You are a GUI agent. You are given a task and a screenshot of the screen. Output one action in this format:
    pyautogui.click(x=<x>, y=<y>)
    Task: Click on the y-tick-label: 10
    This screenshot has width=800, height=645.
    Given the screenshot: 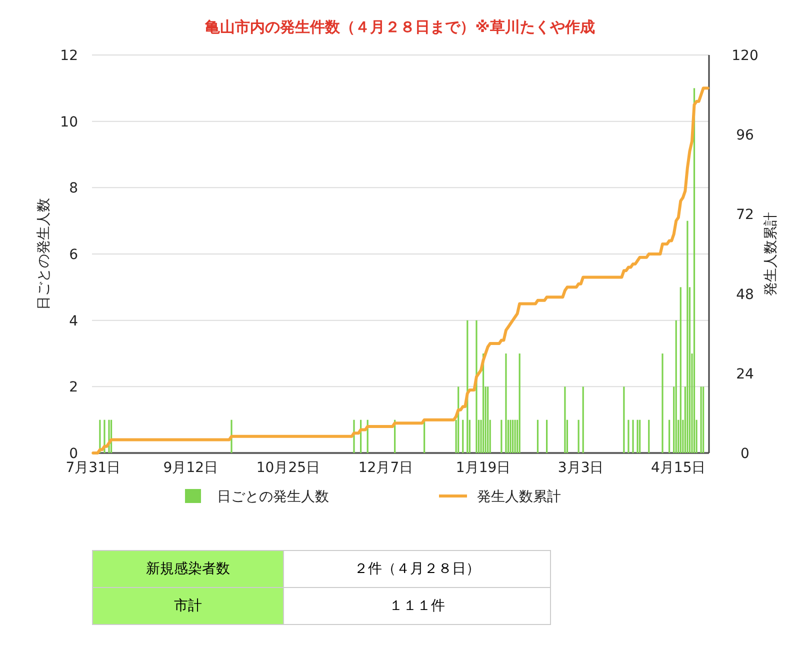 What is the action you would take?
    pyautogui.click(x=69, y=122)
    